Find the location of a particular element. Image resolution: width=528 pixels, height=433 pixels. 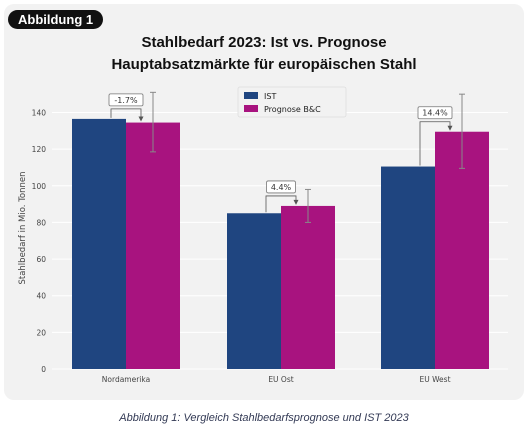

legend: IST Prognose B&C is located at coordinates (292, 102).